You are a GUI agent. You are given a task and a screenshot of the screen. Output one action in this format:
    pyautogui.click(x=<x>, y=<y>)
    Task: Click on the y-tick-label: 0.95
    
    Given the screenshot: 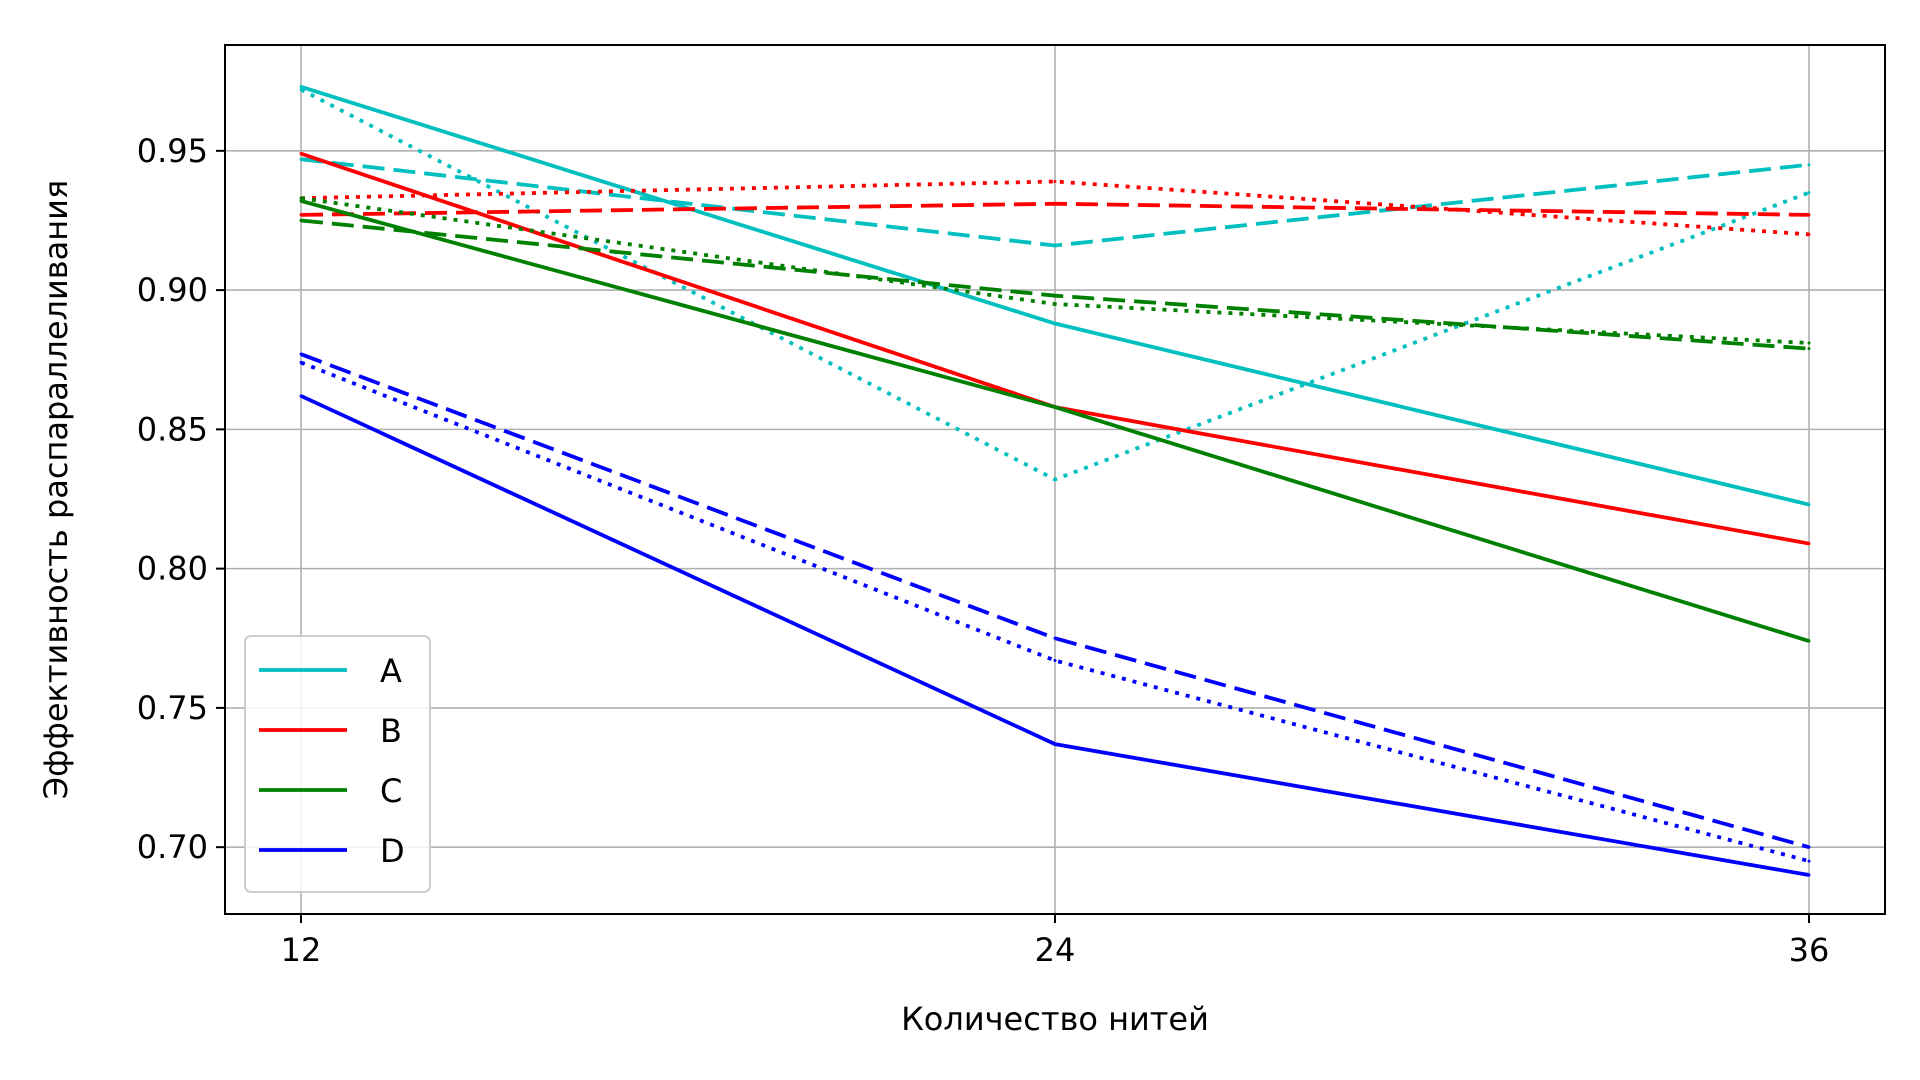 What is the action you would take?
    pyautogui.click(x=172, y=151)
    